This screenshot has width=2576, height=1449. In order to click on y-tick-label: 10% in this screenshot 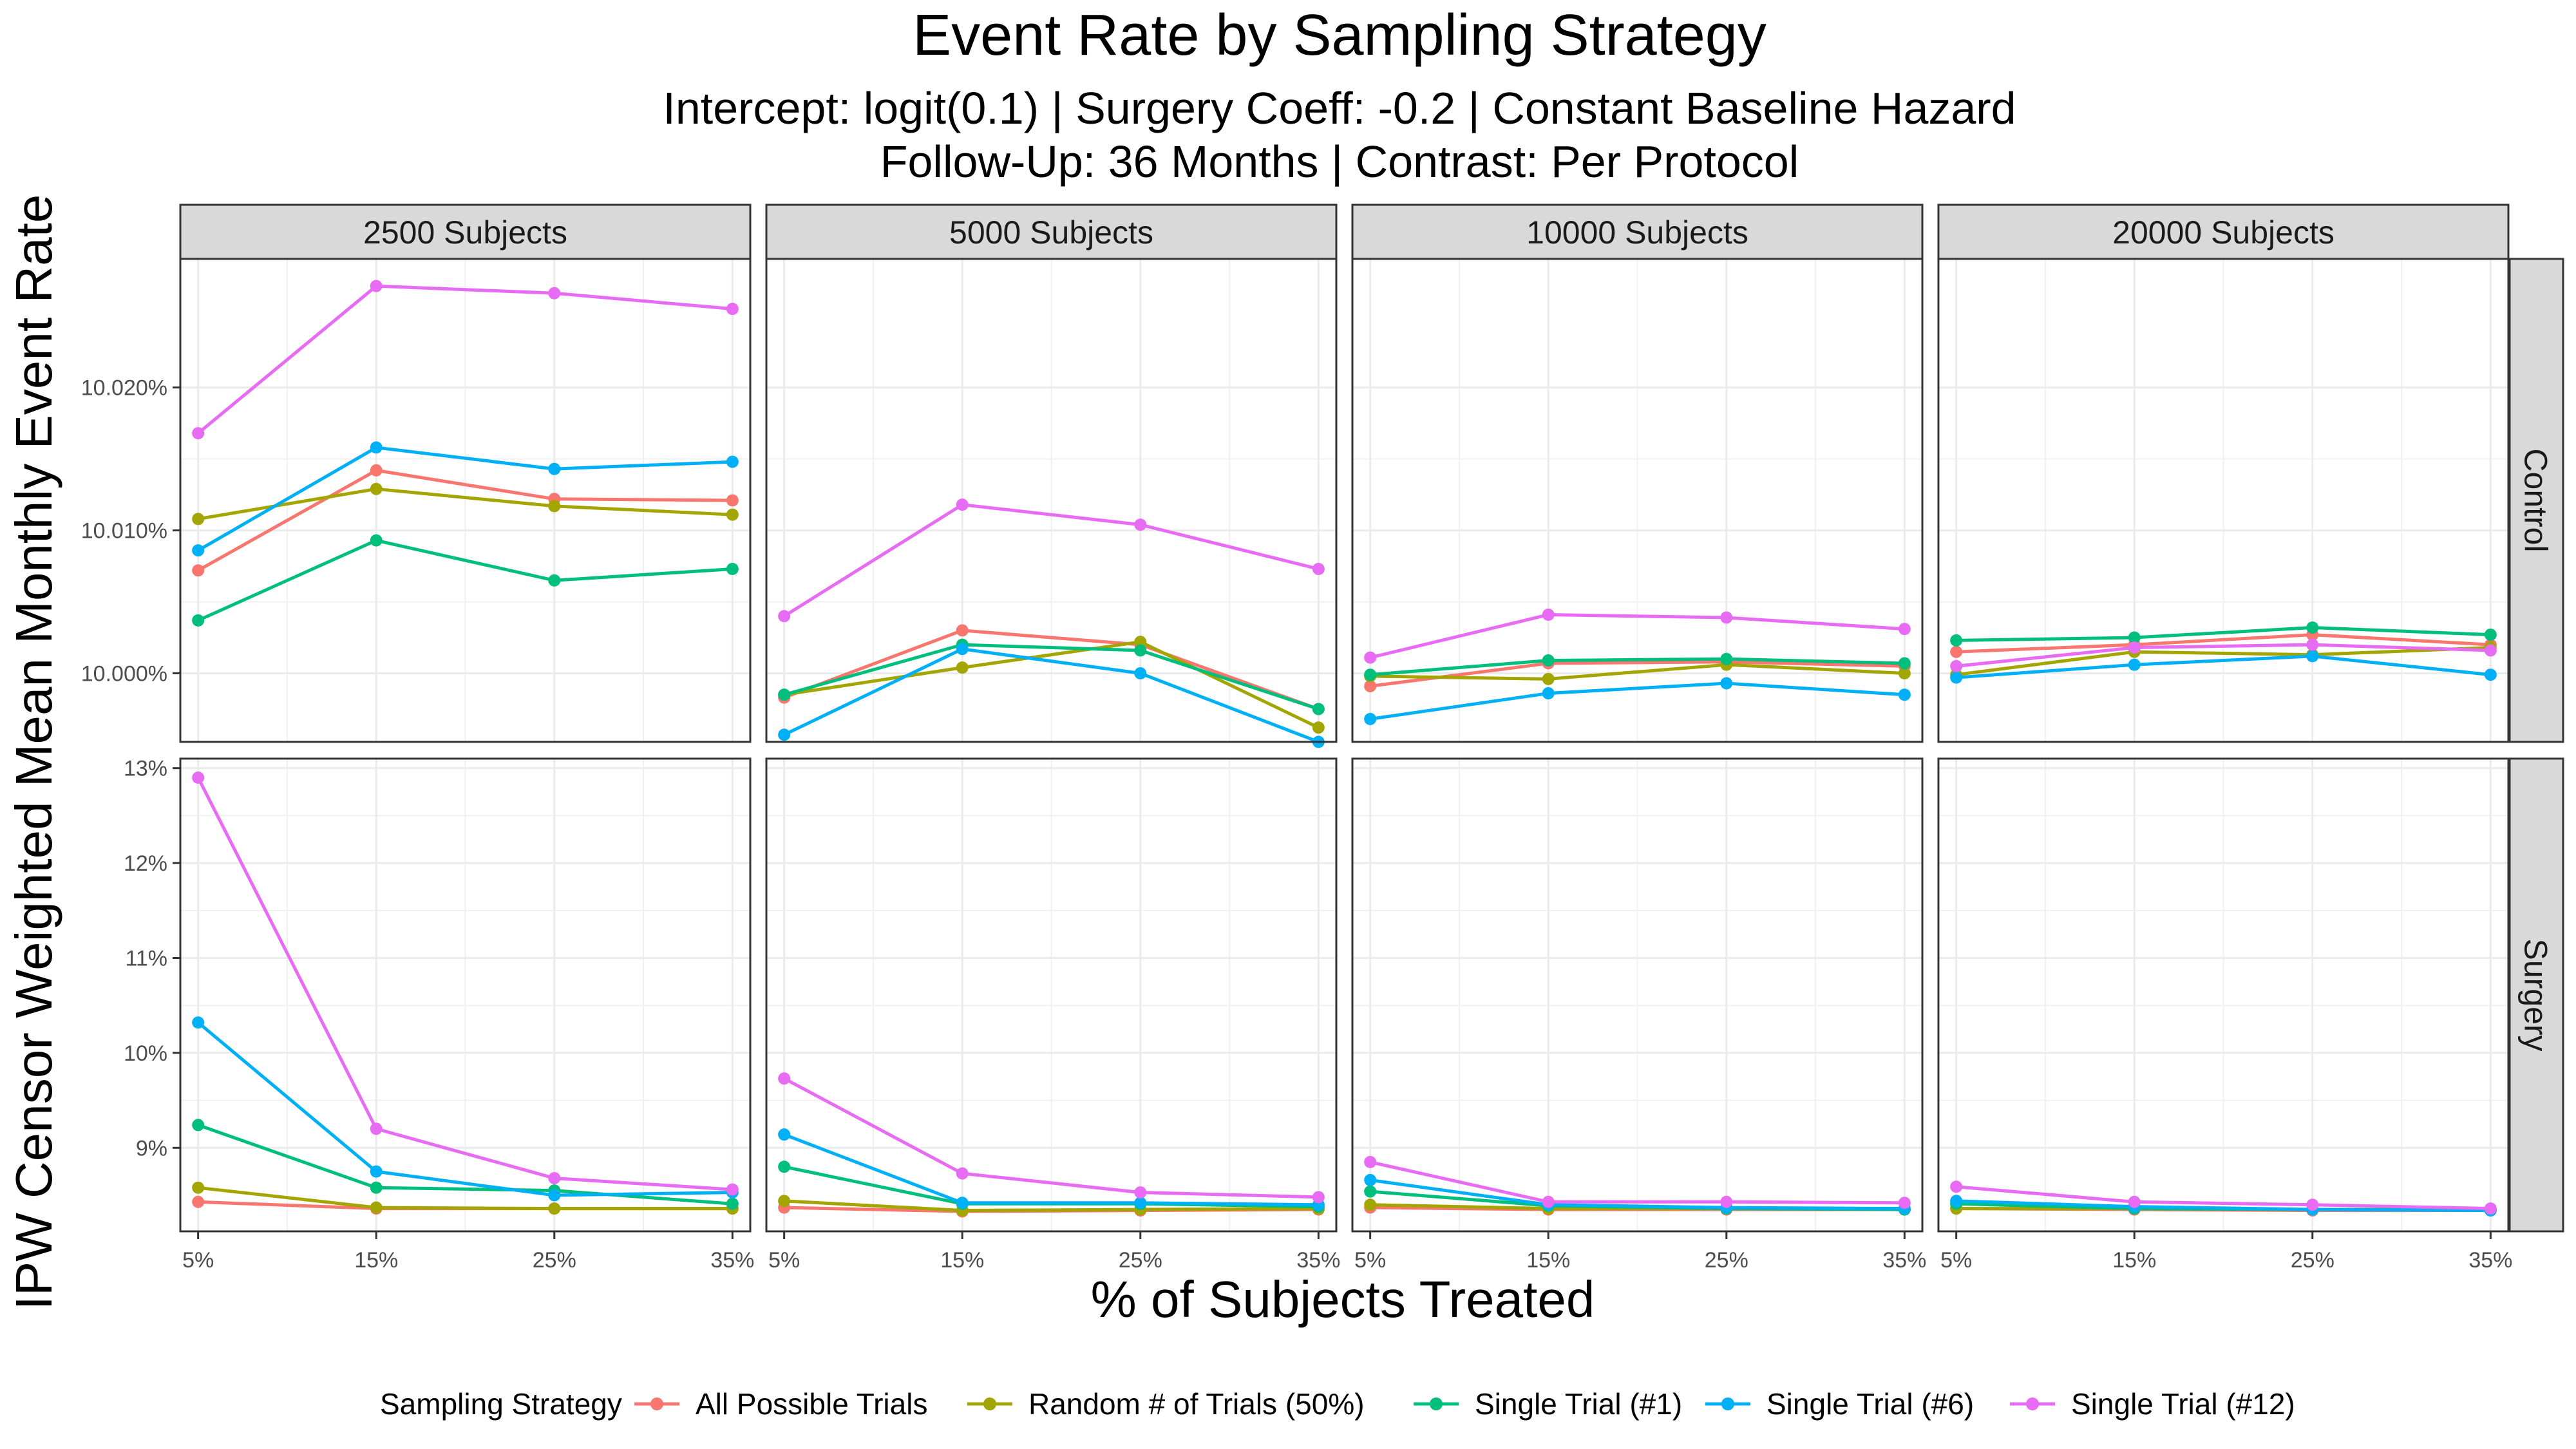, I will do `click(145, 1053)`.